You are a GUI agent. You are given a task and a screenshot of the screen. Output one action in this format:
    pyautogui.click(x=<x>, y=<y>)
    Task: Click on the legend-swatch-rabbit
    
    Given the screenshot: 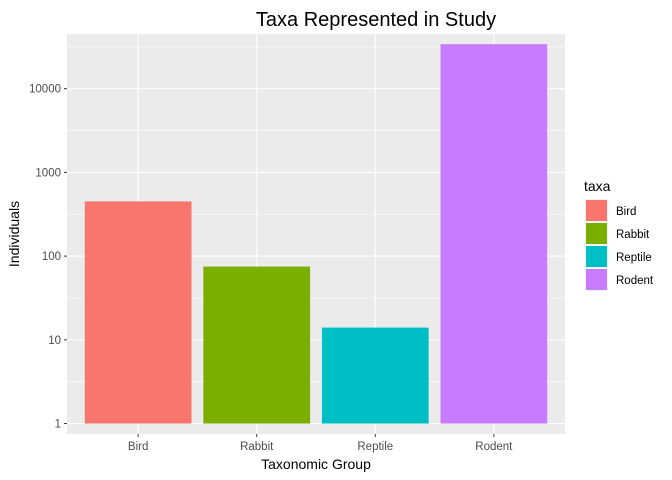 What is the action you would take?
    pyautogui.click(x=596, y=233)
    